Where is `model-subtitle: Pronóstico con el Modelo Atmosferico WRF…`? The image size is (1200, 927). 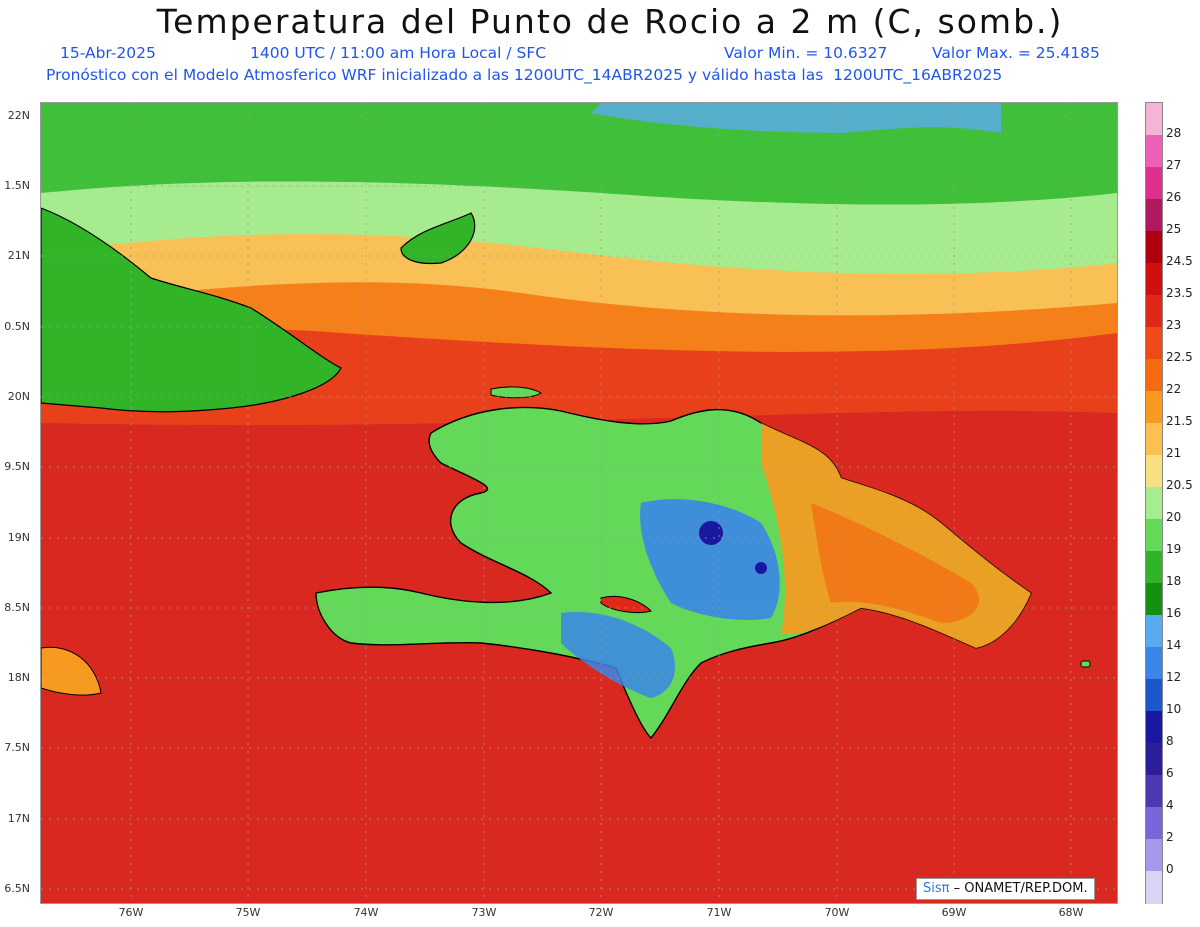 model-subtitle: Pronóstico con el Modelo Atmosferico WRF… is located at coordinates (524, 75).